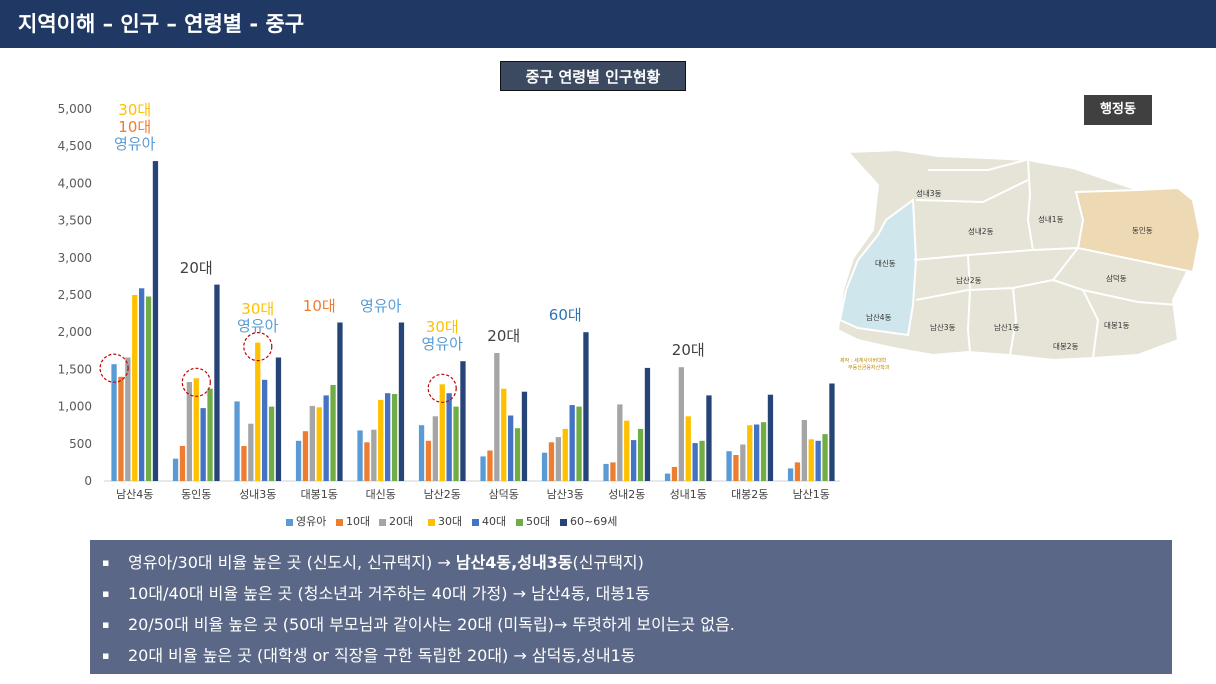  What do you see at coordinates (533, 521) in the screenshot?
I see `legend-item: 50대` at bounding box center [533, 521].